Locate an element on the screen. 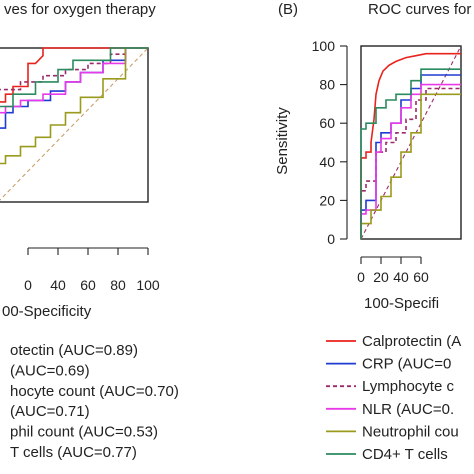 The width and height of the screenshot is (474, 474). panel-1-legend-entry: hocyte count (AUC=0.70) is located at coordinates (94, 391).